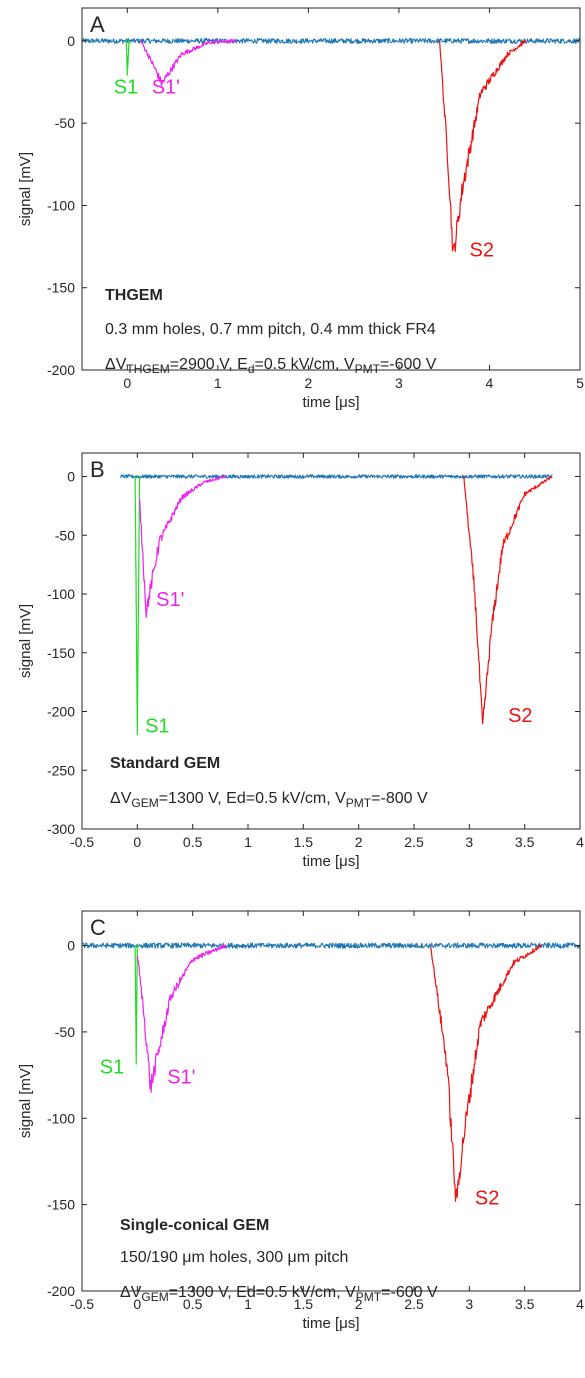 Image resolution: width=585 pixels, height=1378 pixels. What do you see at coordinates (194, 1225) in the screenshot?
I see `annotation-text: Single-conical GEM` at bounding box center [194, 1225].